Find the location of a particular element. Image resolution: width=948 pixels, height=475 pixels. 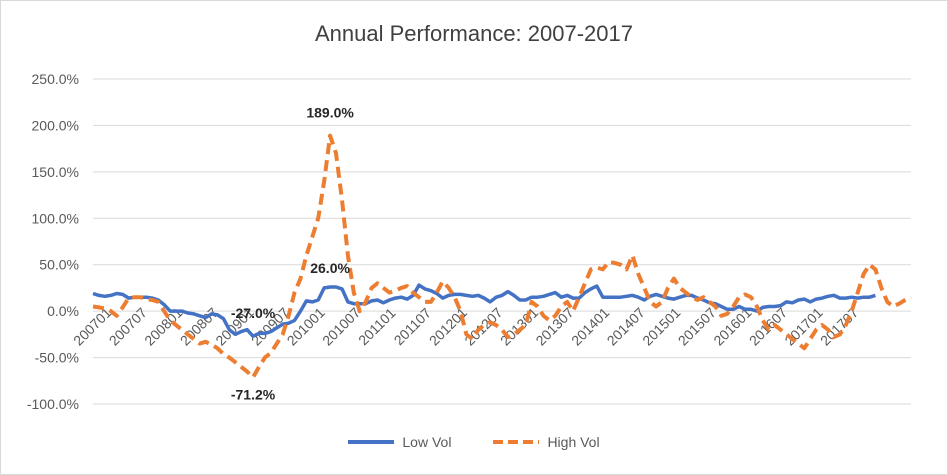

y-tick-label: 200.0% is located at coordinates (55, 125).